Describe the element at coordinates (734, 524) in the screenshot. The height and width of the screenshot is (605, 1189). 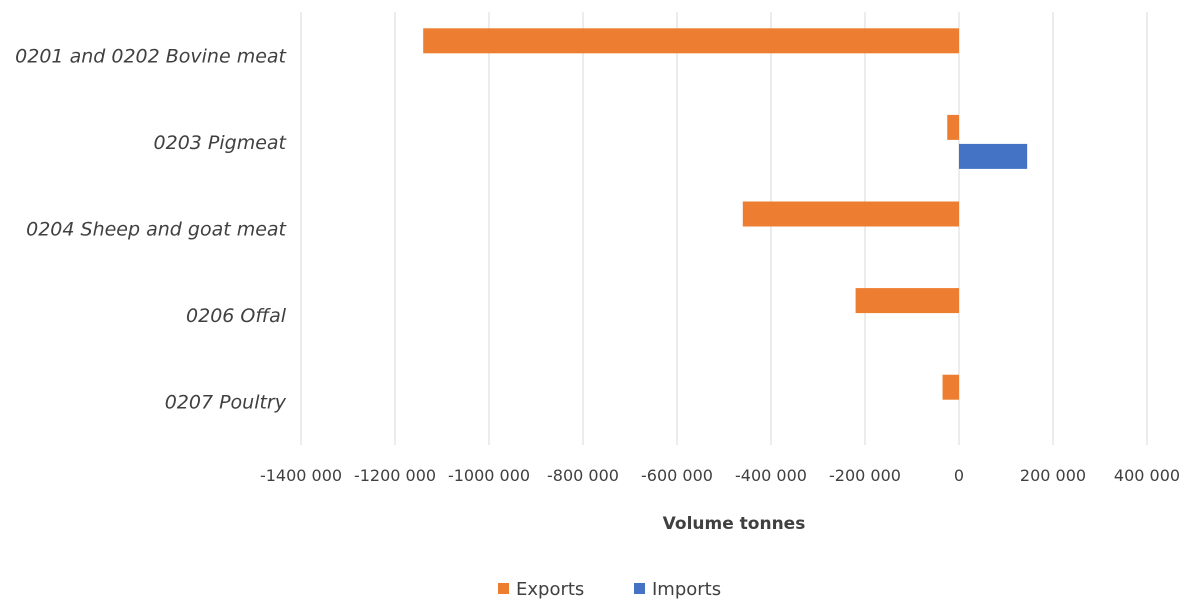
I see `x-axis-title: Volume tonnes` at that location.